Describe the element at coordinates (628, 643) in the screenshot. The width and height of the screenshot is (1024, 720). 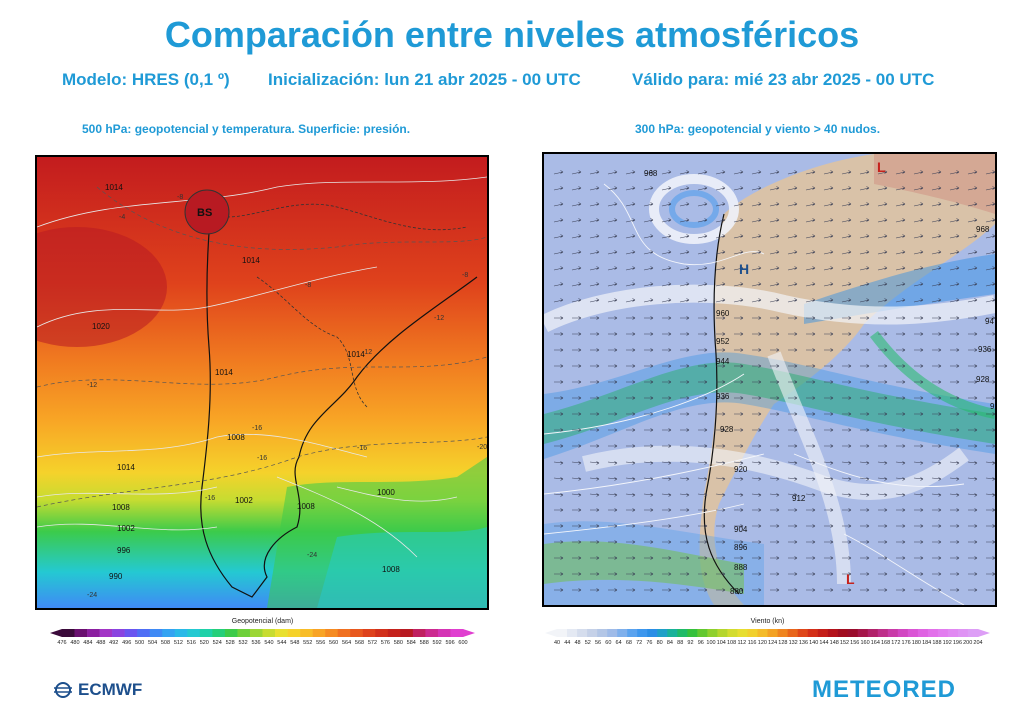
I see `wind-colorbar-tick: 68` at that location.